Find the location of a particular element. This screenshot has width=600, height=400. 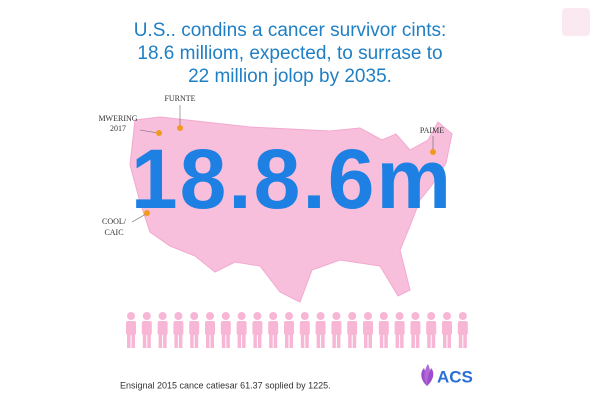

headline-number: 18.8.6m is located at coordinates (292, 179).